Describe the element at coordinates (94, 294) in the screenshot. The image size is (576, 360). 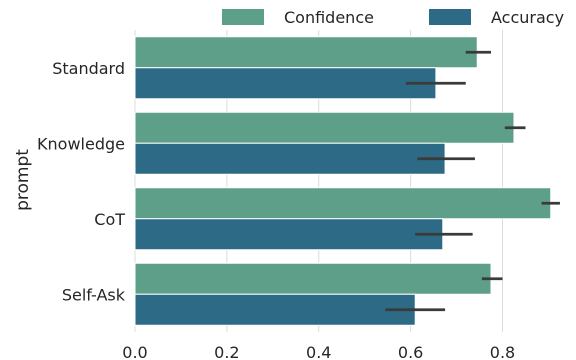
I see `y-tick-label: Self-Ask` at that location.